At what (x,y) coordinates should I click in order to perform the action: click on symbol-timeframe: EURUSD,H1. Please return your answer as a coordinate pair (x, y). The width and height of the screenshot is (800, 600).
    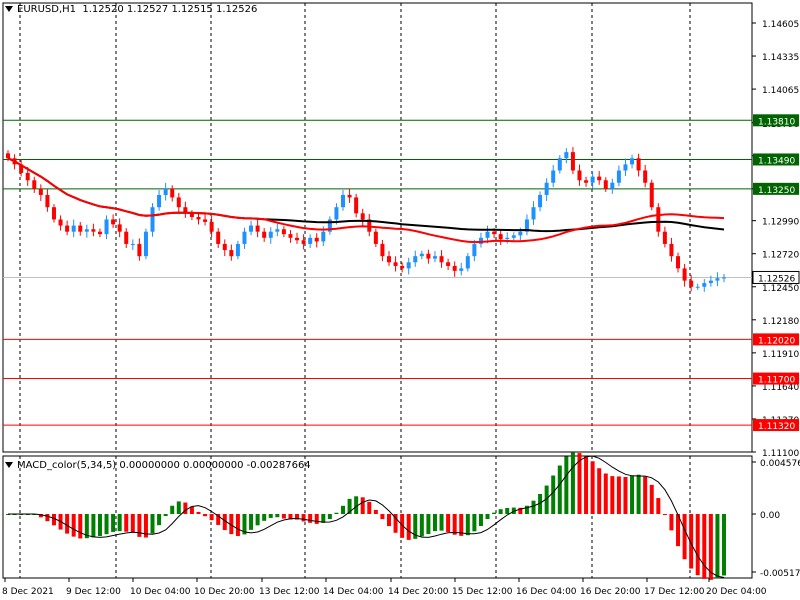
    Looking at the image, I should click on (47, 9).